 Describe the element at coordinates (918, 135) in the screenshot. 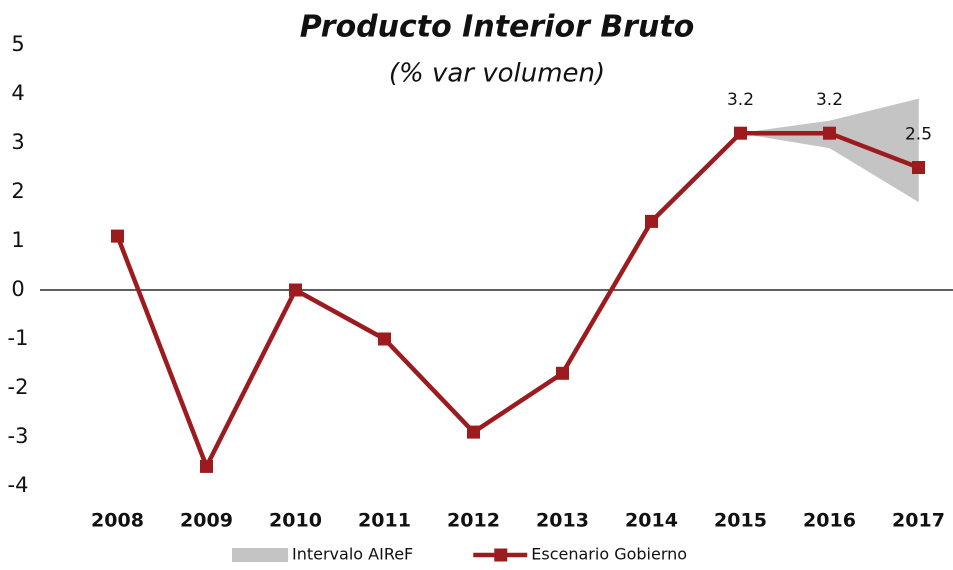

I see `data-label: 2.5` at that location.